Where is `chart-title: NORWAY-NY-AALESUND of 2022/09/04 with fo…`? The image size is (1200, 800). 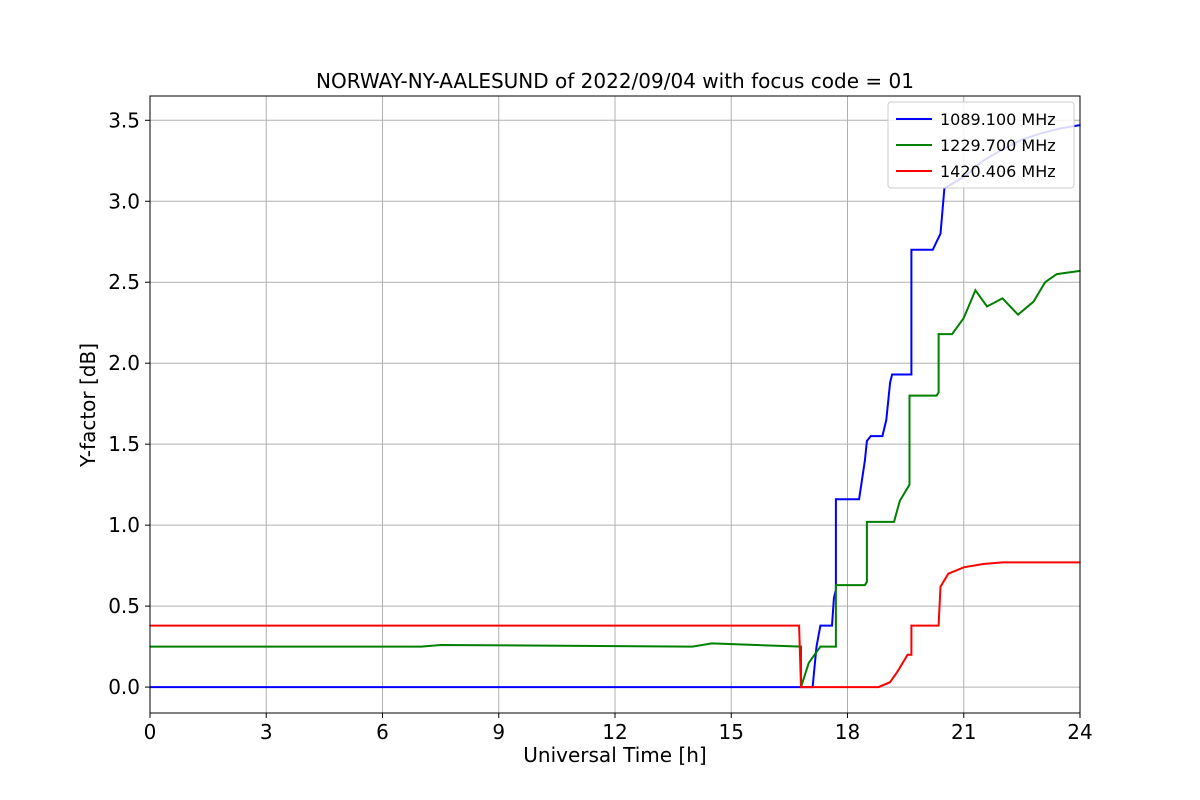 chart-title: NORWAY-NY-AALESUND of 2022/09/04 with fo… is located at coordinates (615, 81).